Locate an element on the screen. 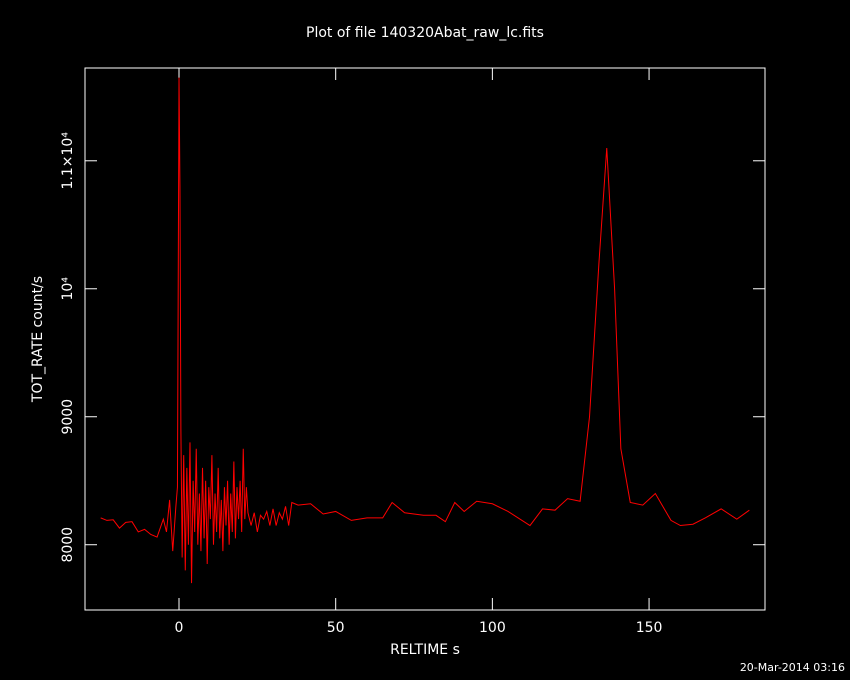 Image resolution: width=850 pixels, height=680 pixels. y-tick-label: 8000 is located at coordinates (68, 545).